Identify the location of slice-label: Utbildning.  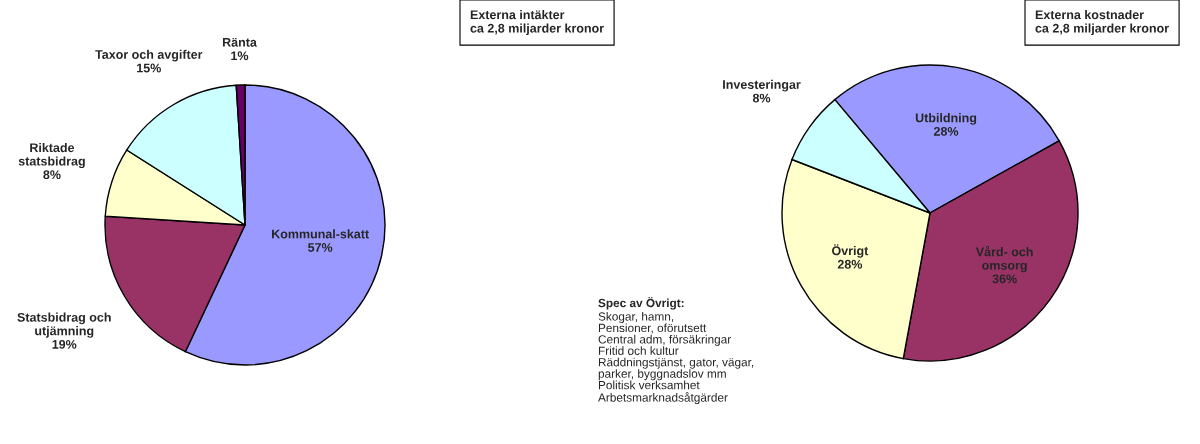
(946, 119).